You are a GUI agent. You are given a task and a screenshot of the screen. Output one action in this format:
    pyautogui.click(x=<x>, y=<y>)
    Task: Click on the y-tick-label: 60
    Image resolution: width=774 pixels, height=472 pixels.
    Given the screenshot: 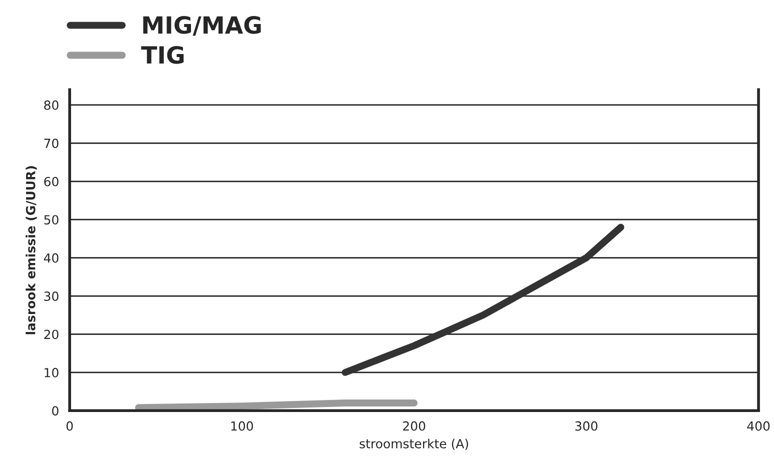 What is the action you would take?
    pyautogui.click(x=51, y=181)
    